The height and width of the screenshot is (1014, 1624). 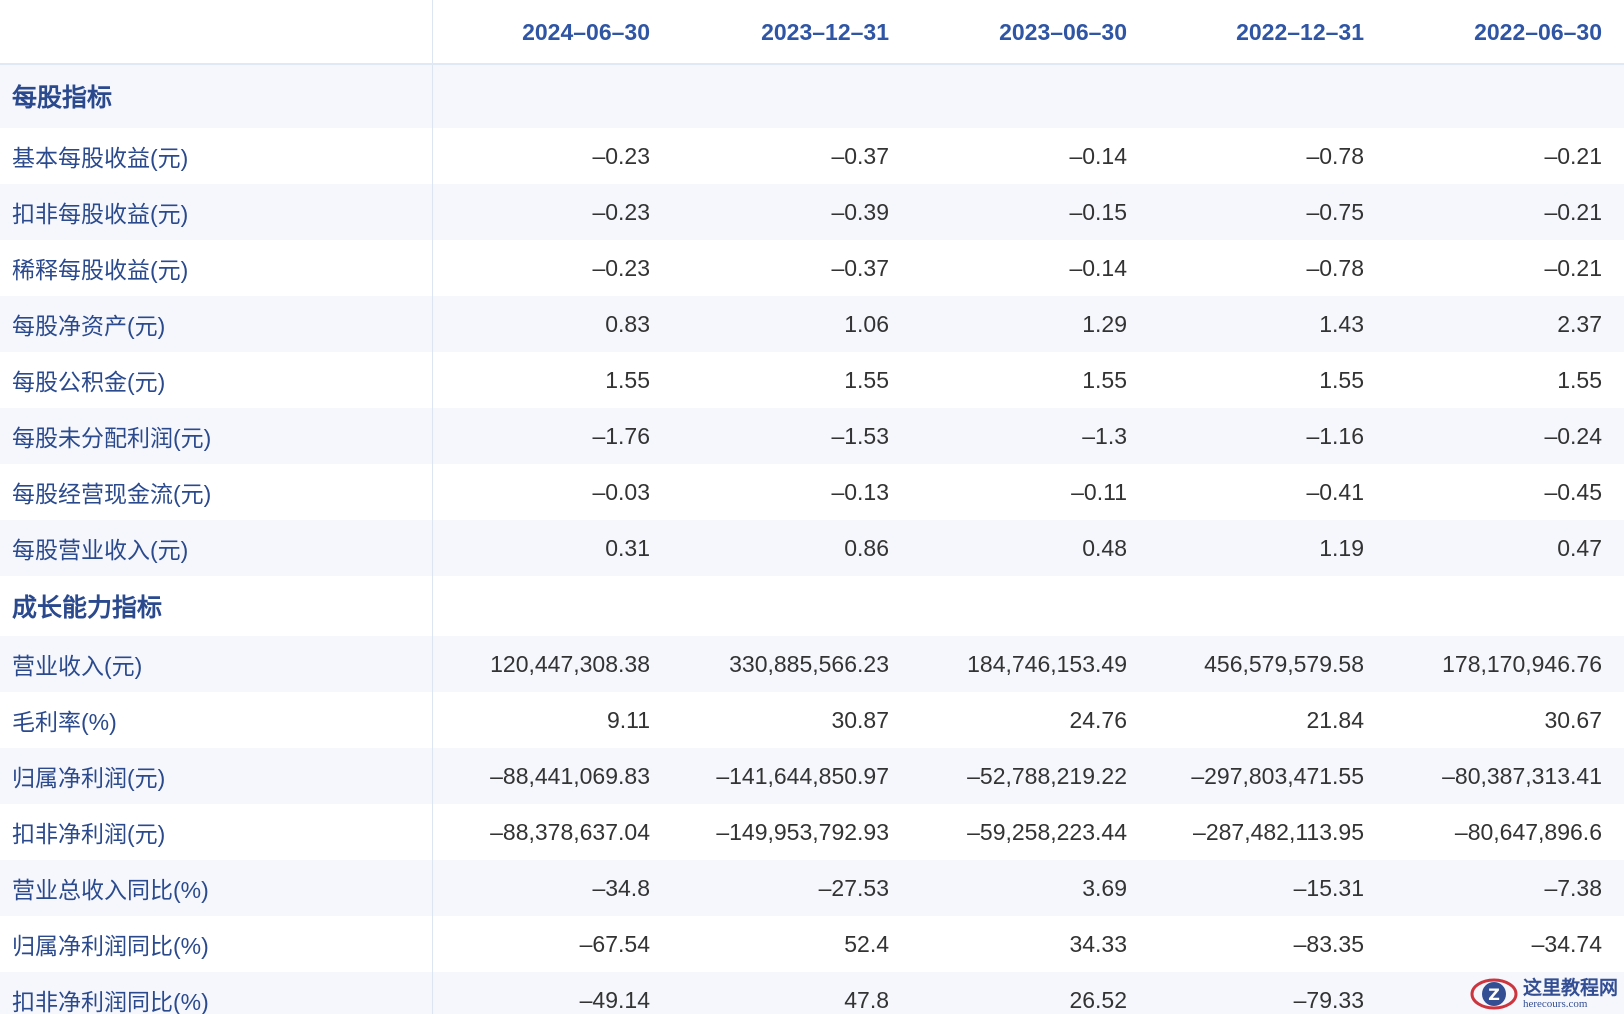 I want to click on row-label: 归属净利润(元), so click(x=89, y=778).